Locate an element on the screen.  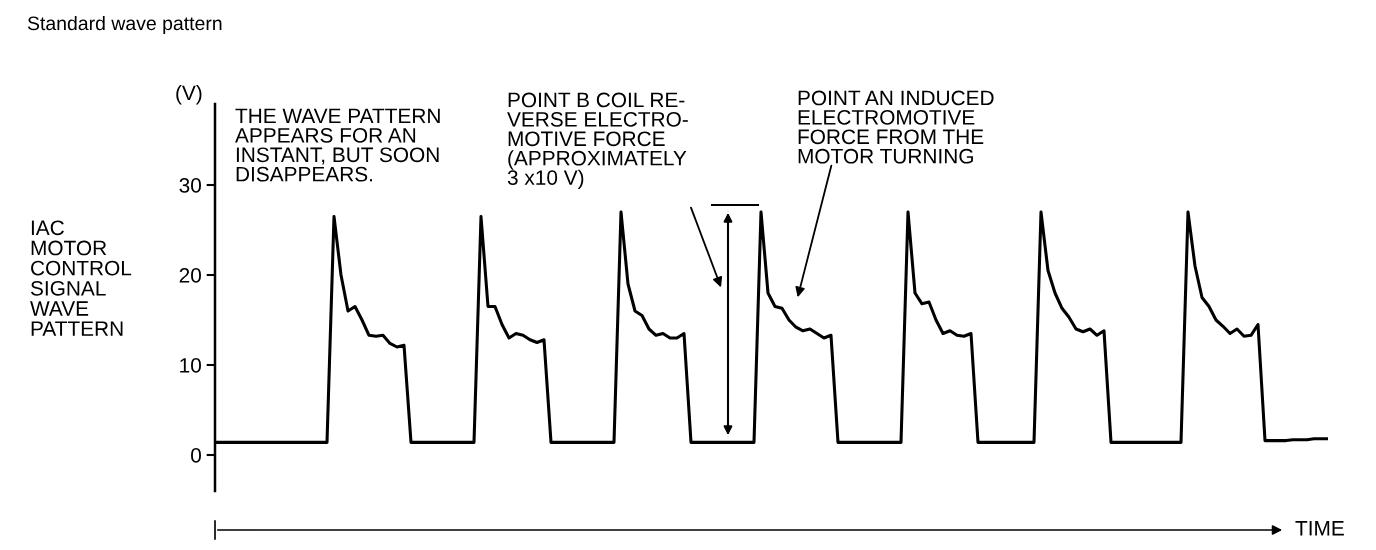
annotation: THE WAVE PATTERN APPEARS FOR AN INSTANT, BUT SOON DISAPPEARS. is located at coordinates (337, 145).